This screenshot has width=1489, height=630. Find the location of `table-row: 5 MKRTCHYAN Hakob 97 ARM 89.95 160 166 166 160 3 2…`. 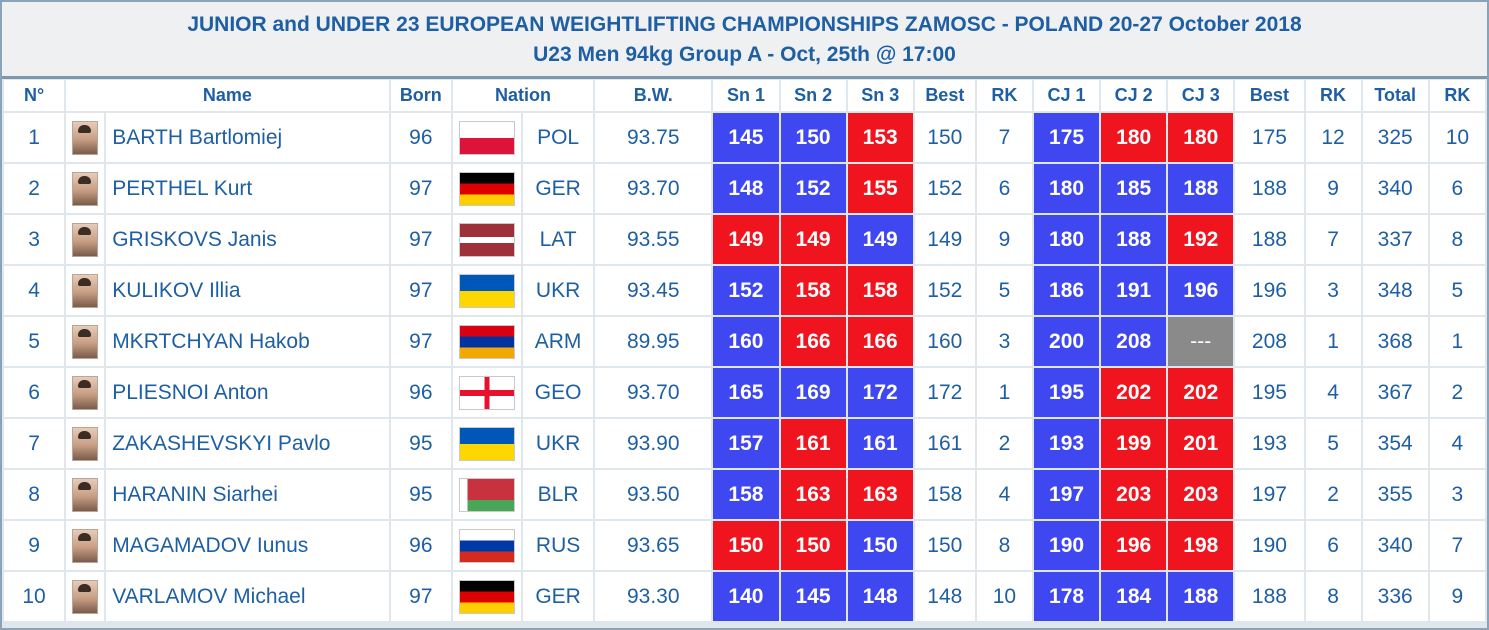

table-row: 5 MKRTCHYAN Hakob 97 ARM 89.95 160 166 166 160 3 2… is located at coordinates (744, 341).